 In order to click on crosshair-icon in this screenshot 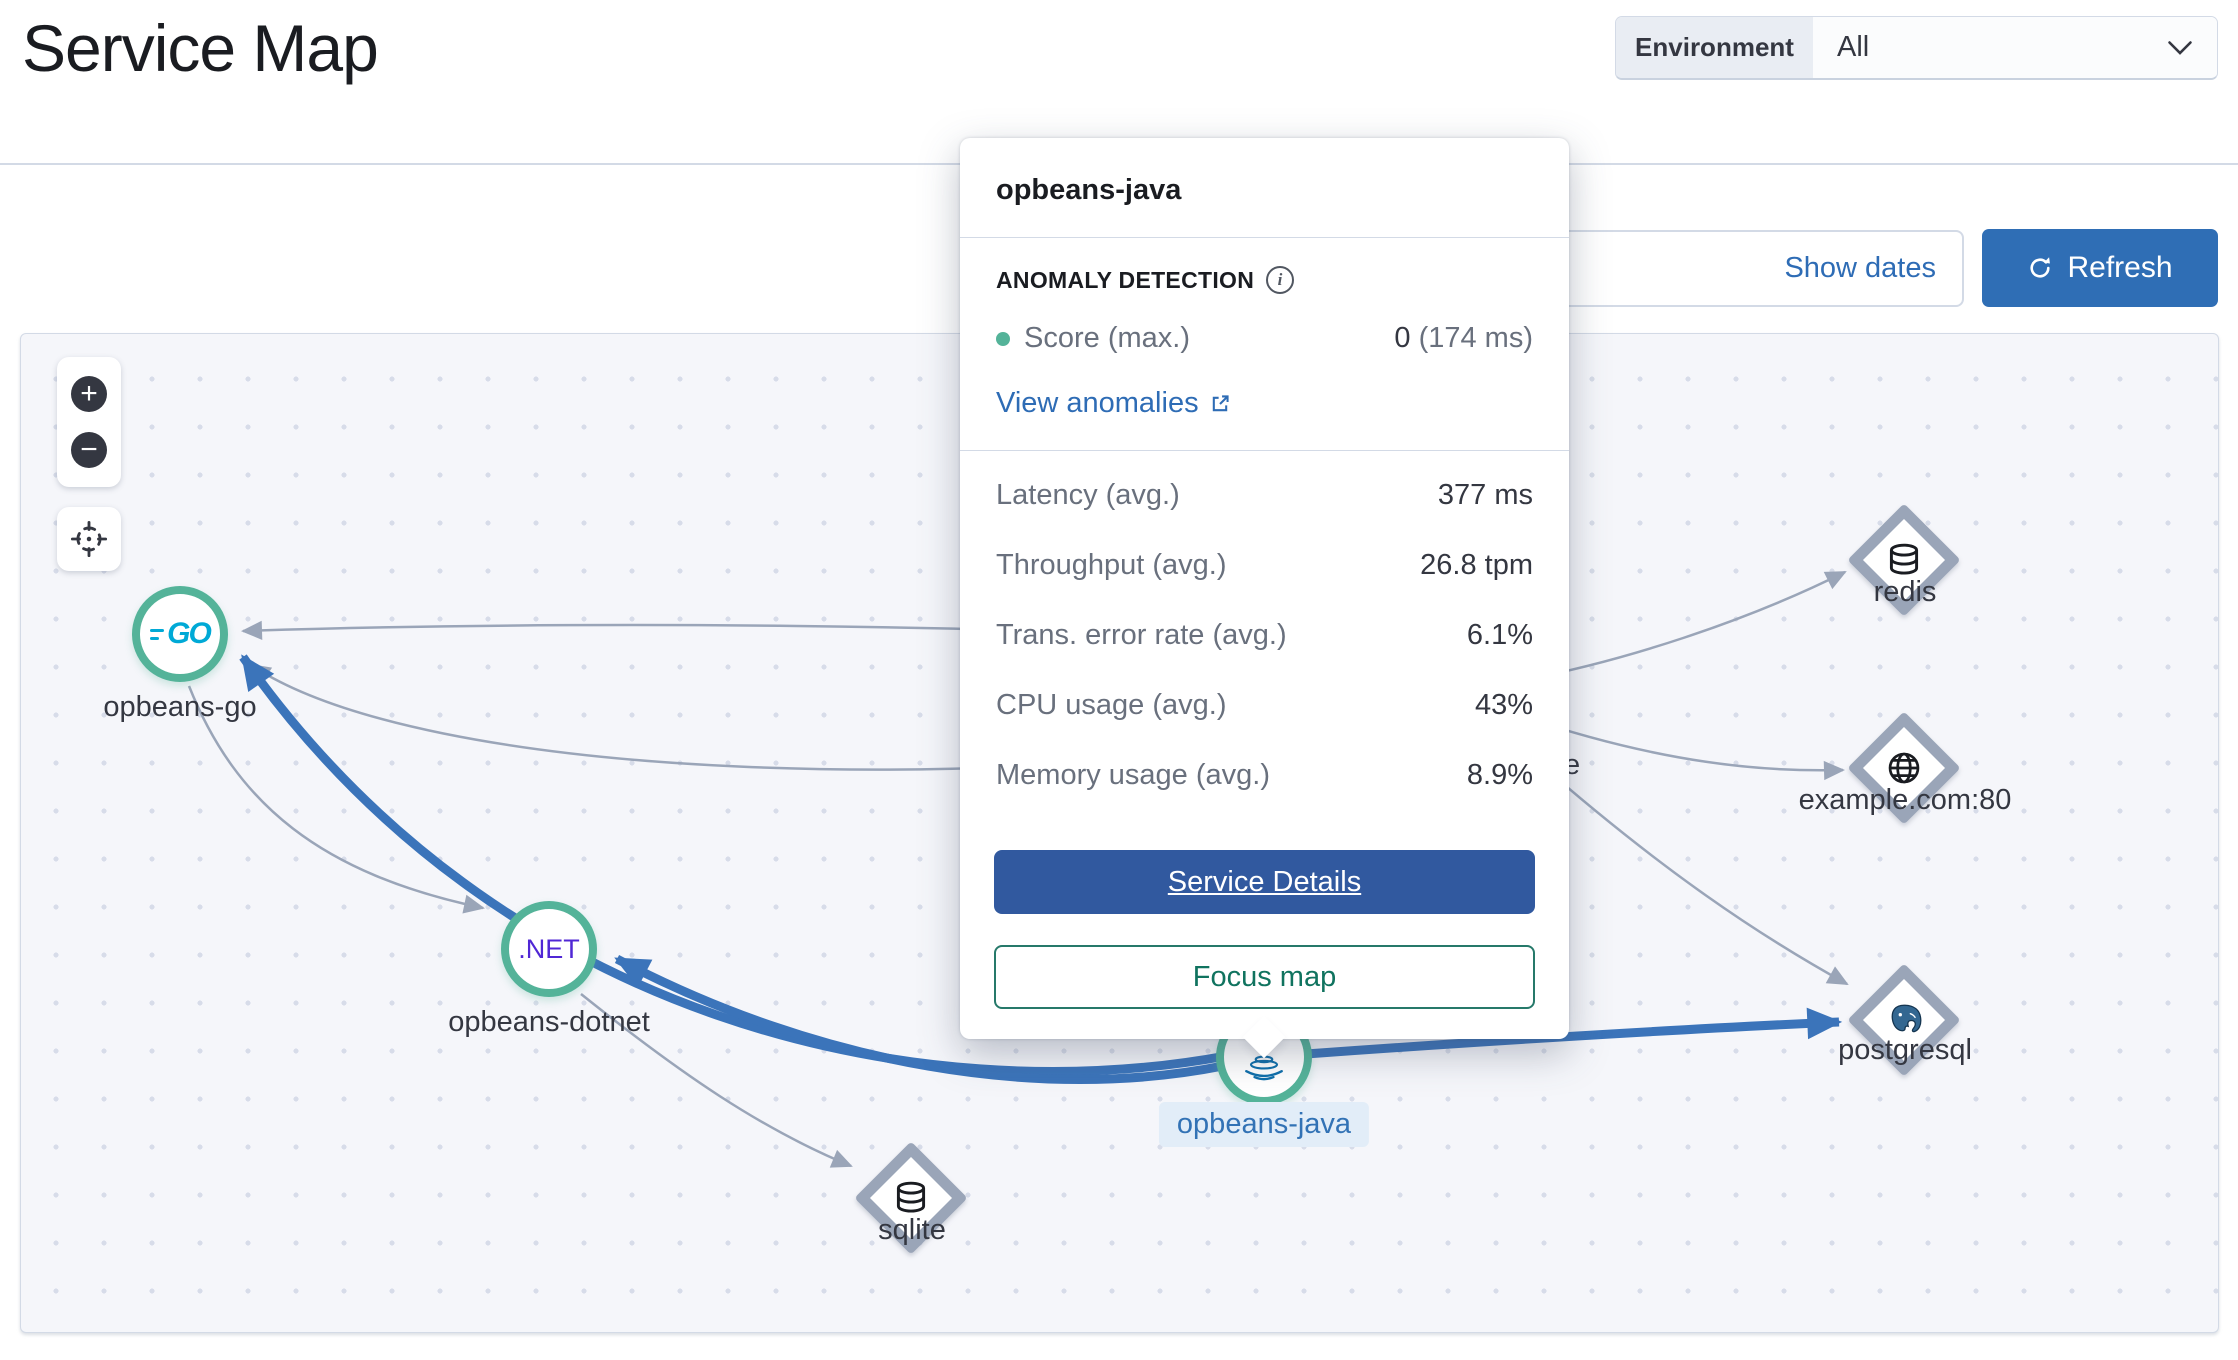, I will do `click(89, 539)`.